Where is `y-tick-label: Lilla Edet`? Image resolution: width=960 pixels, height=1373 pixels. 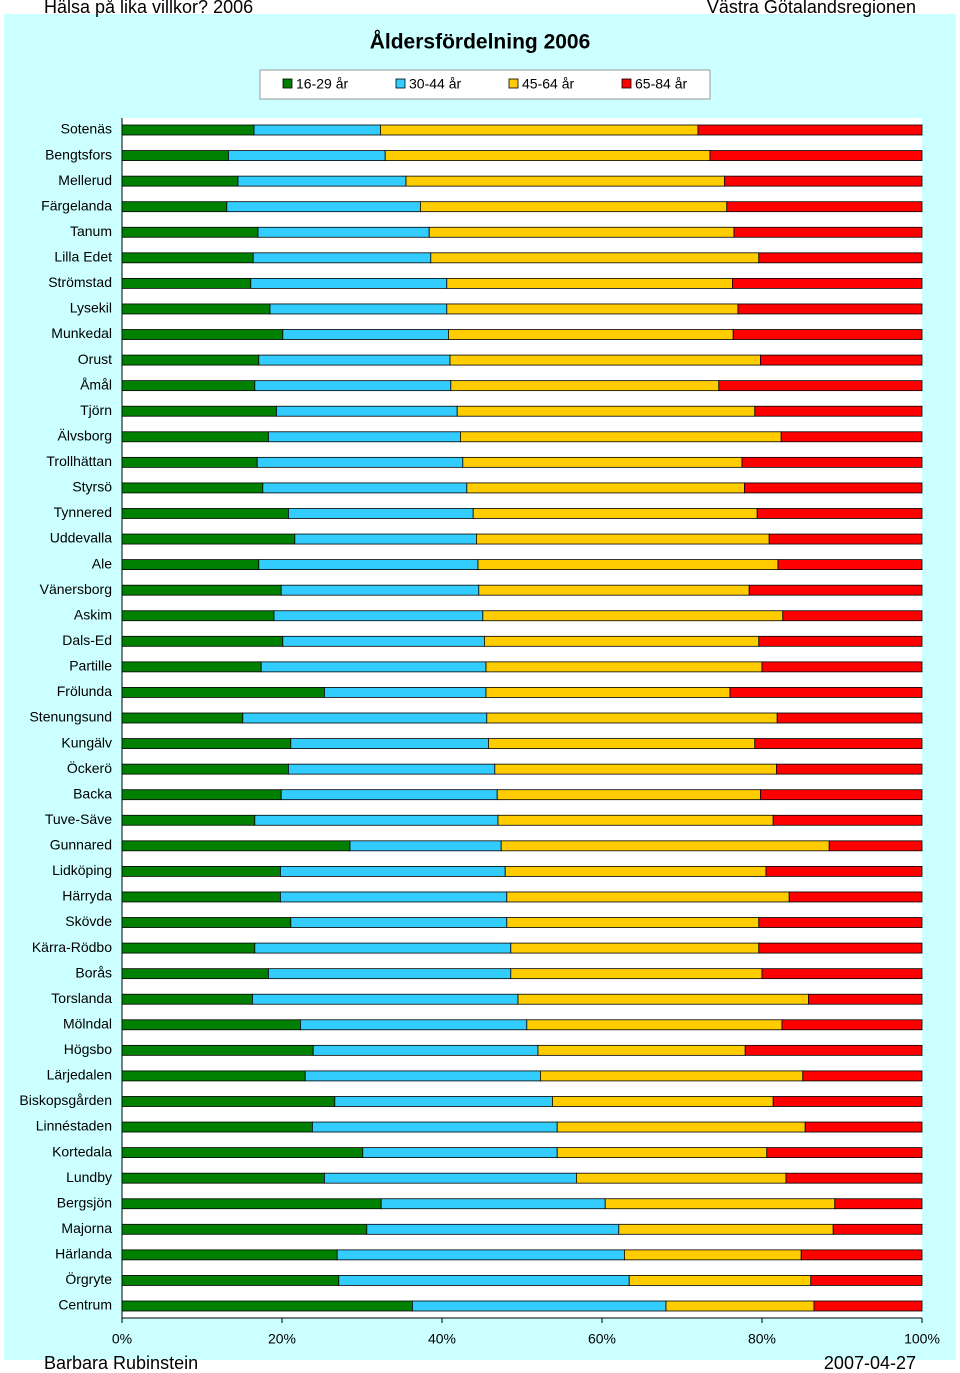
y-tick-label: Lilla Edet is located at coordinates (83, 257).